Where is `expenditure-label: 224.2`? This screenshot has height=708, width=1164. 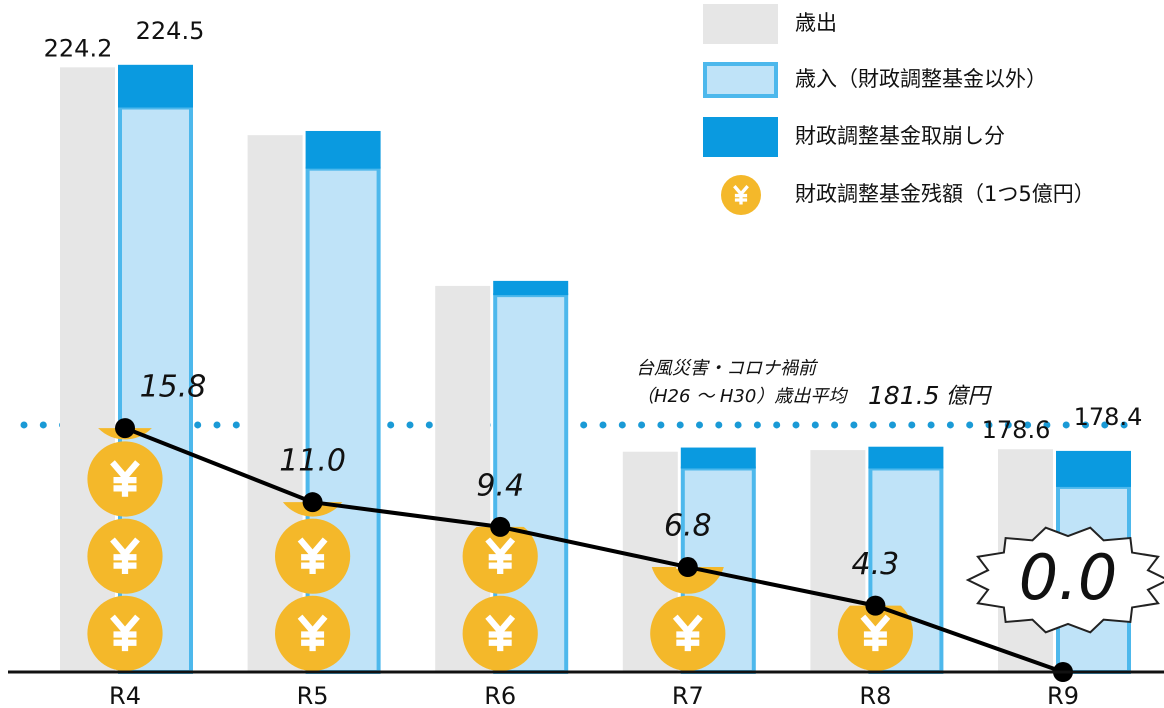
expenditure-label: 224.2 is located at coordinates (78, 48).